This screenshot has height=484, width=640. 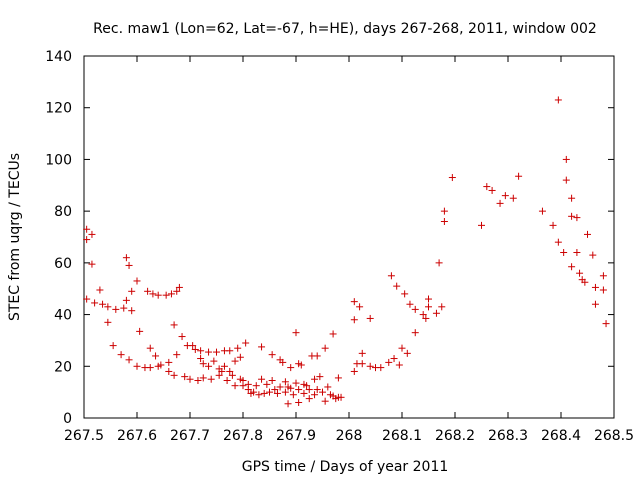 What do you see at coordinates (58, 109) in the screenshot?
I see `y-tick-label: 120` at bounding box center [58, 109].